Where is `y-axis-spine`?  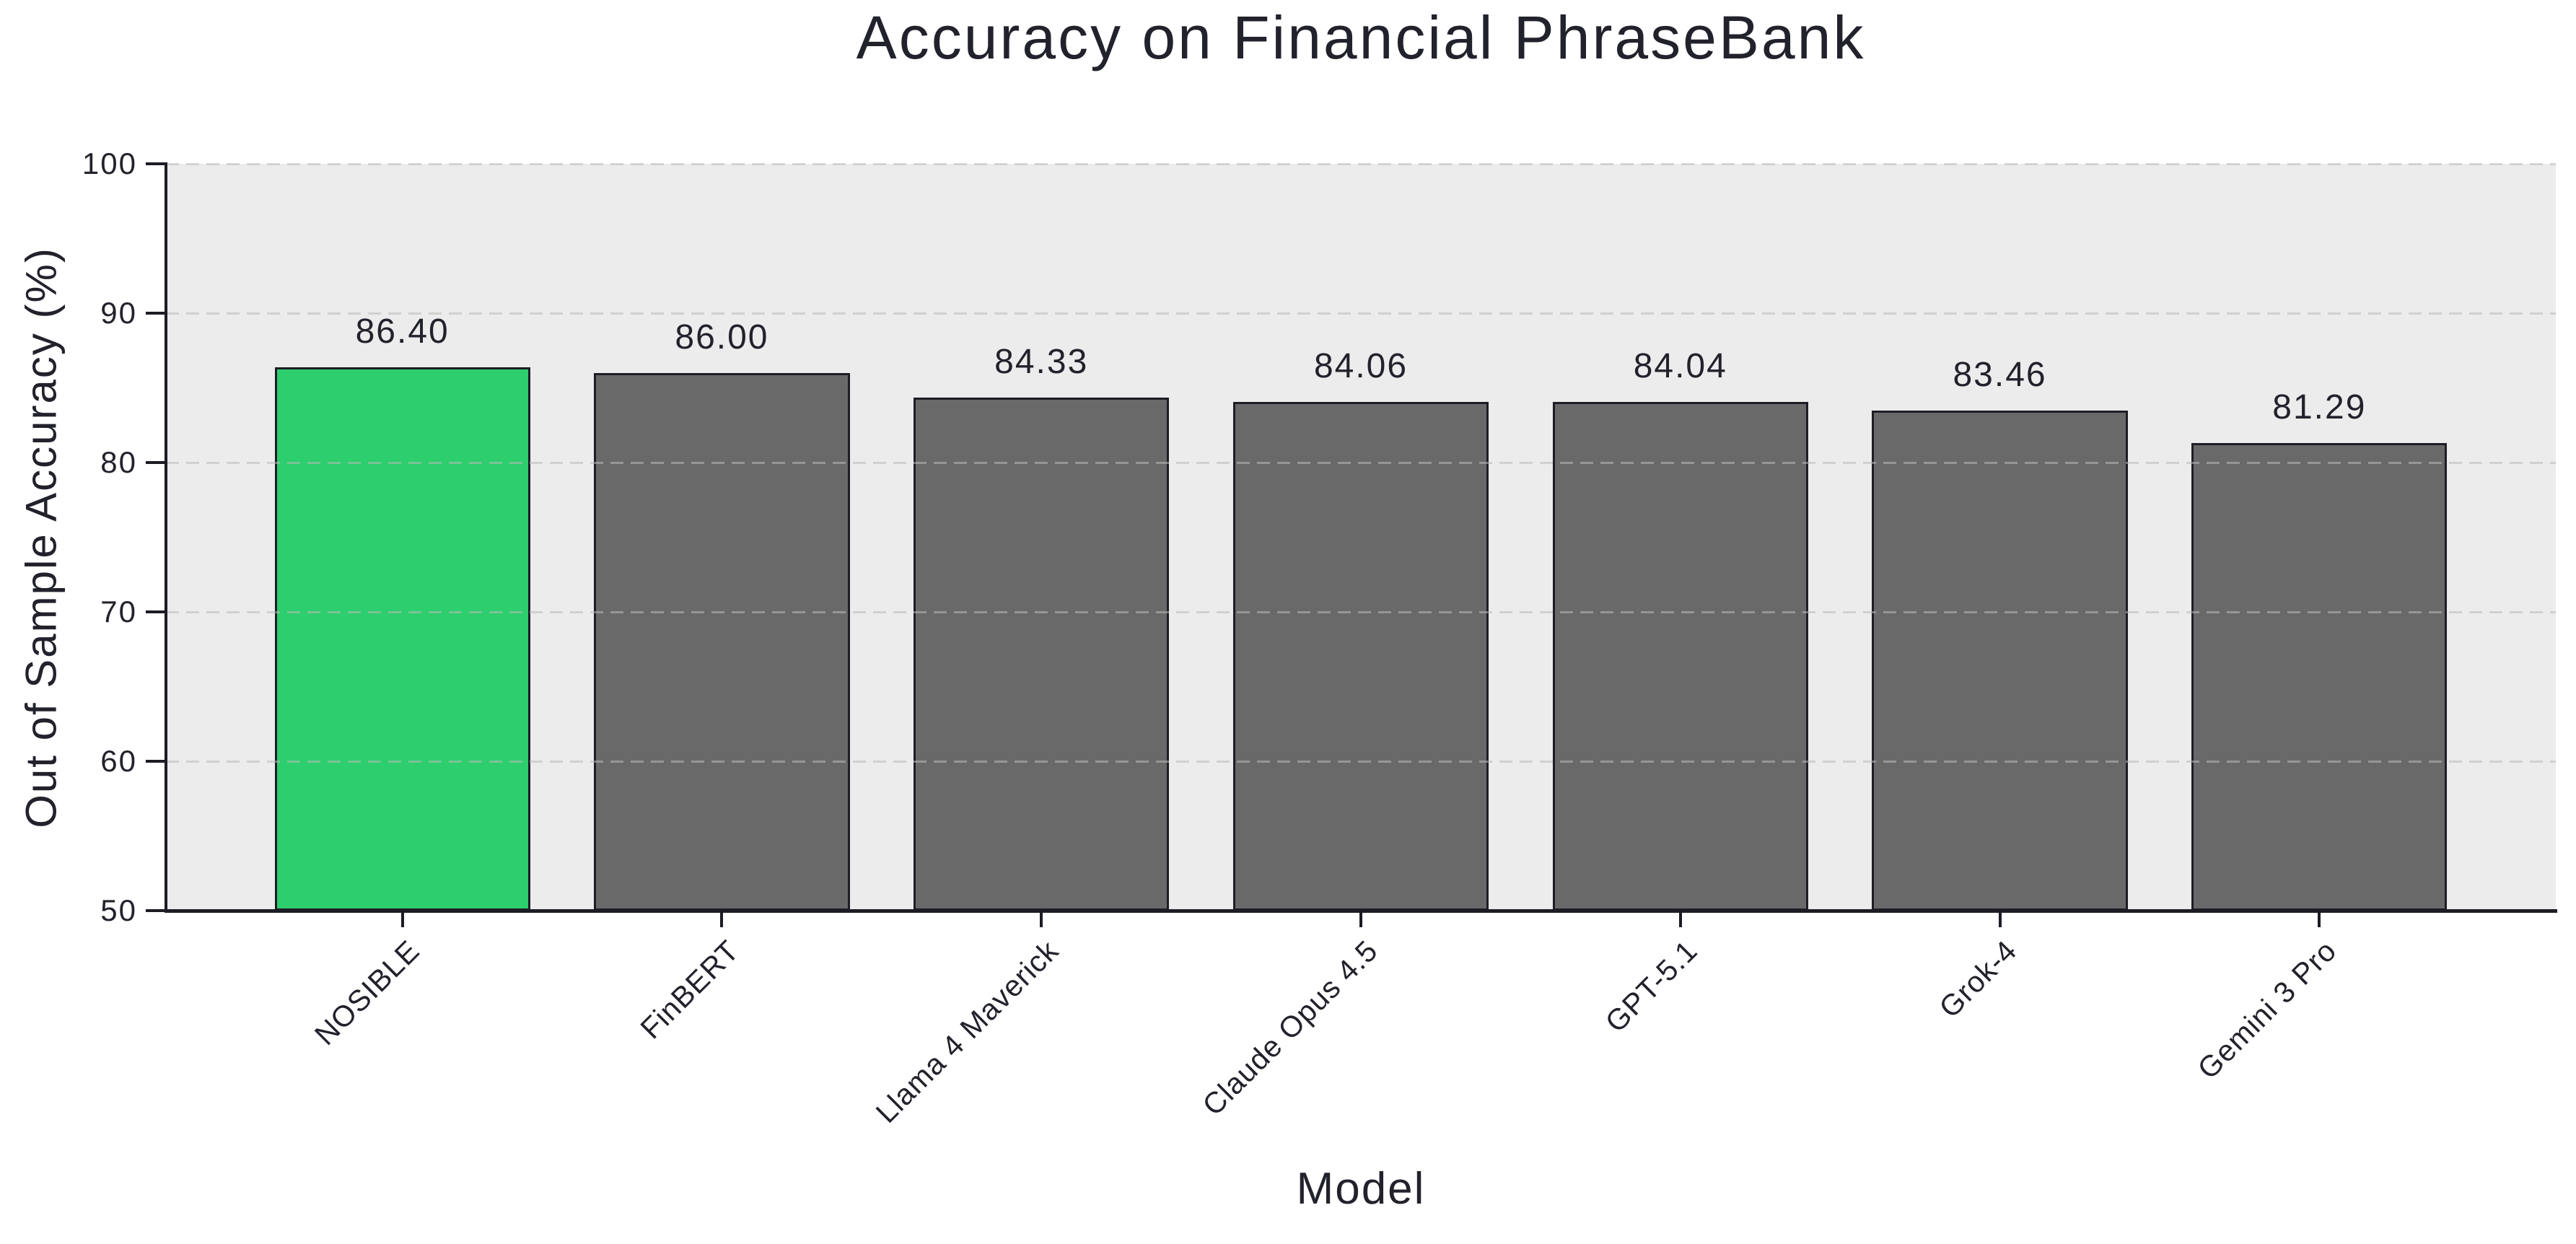 y-axis-spine is located at coordinates (166, 537).